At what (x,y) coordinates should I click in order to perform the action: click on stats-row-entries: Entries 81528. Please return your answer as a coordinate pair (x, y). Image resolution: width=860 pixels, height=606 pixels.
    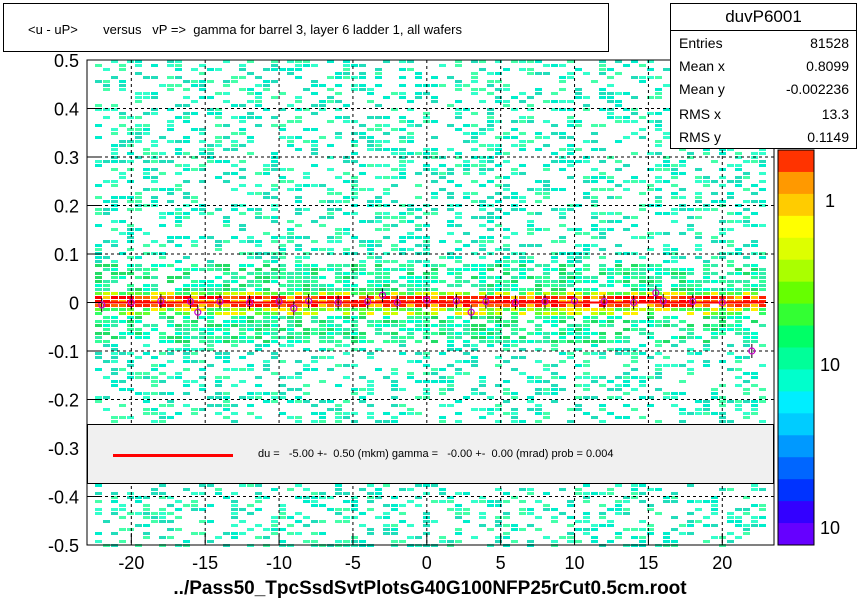
    Looking at the image, I should click on (764, 46).